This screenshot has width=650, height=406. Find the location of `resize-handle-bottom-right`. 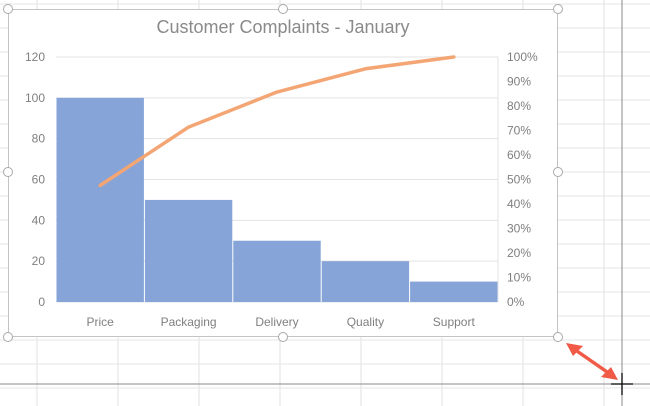

resize-handle-bottom-right is located at coordinates (558, 337).